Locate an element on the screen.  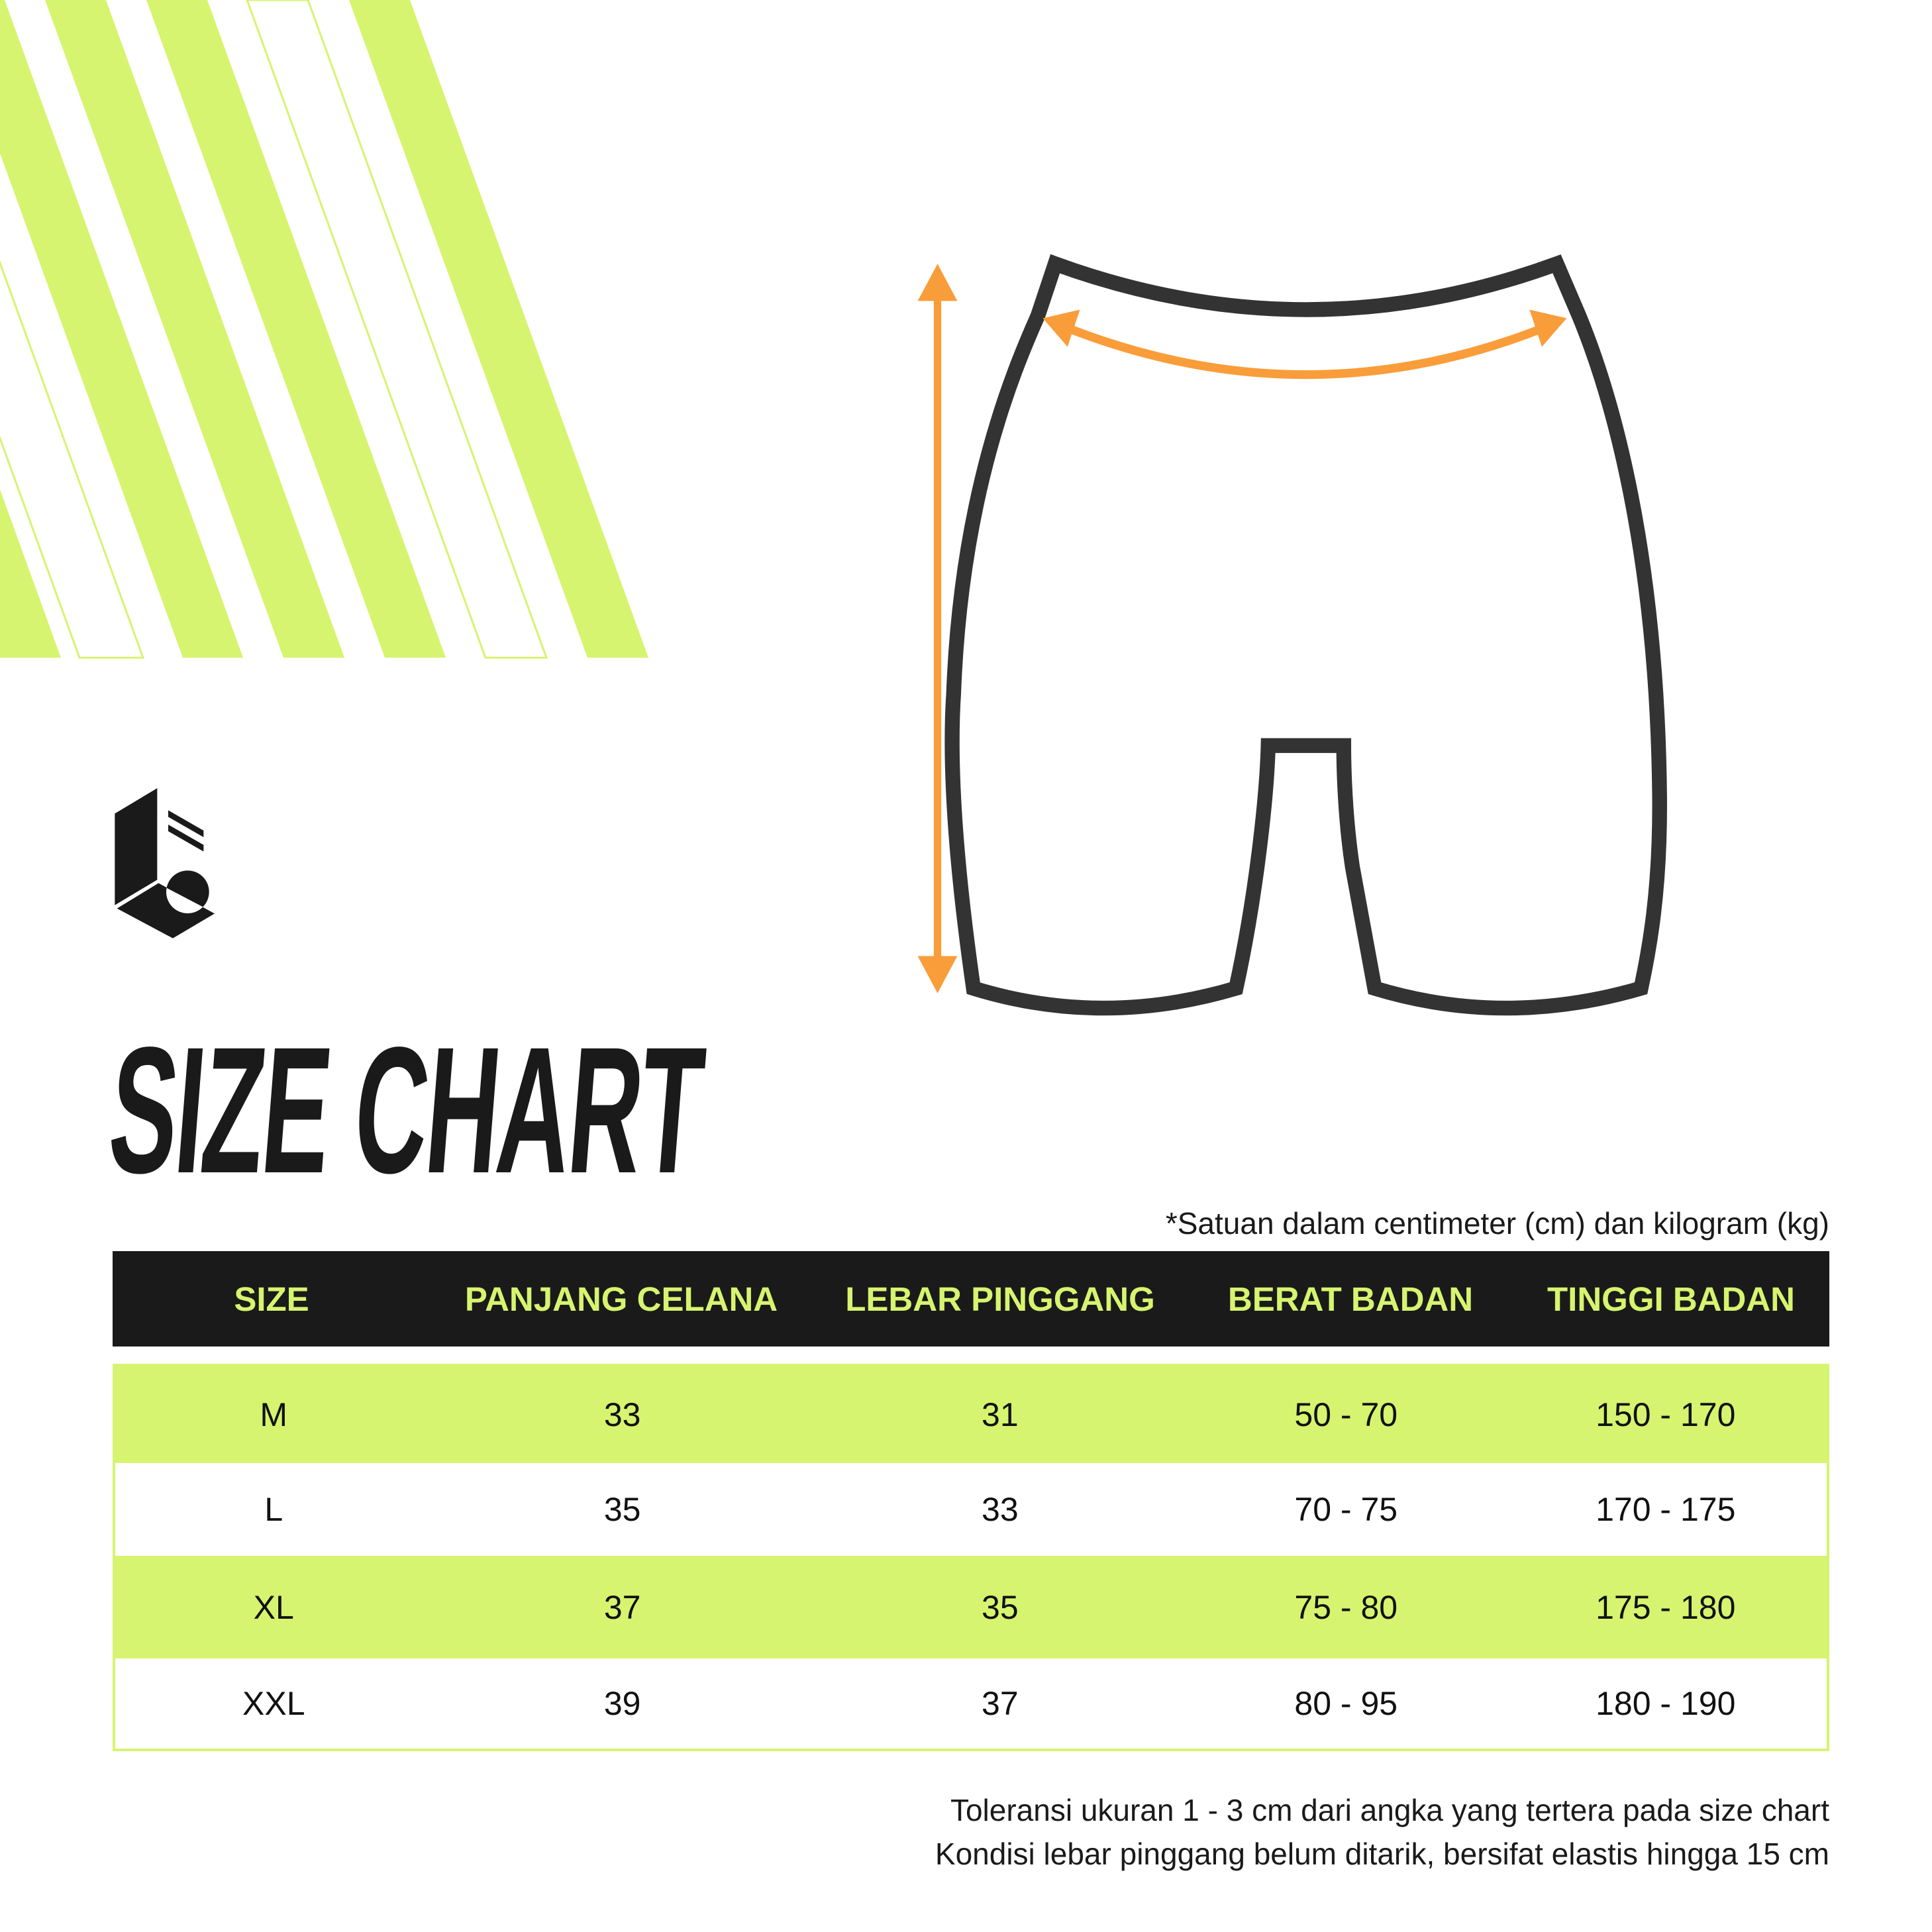
cell-size: XL is located at coordinates (273, 1607).